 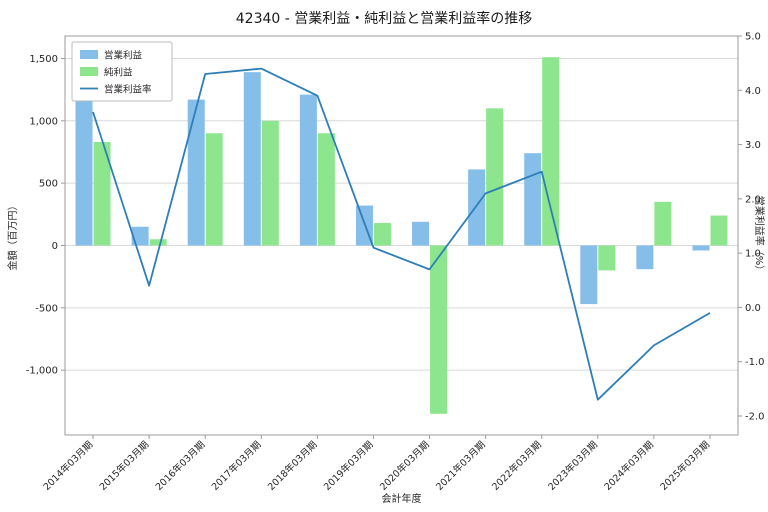 What do you see at coordinates (43, 59) in the screenshot?
I see `left-tick-label: 1,500` at bounding box center [43, 59].